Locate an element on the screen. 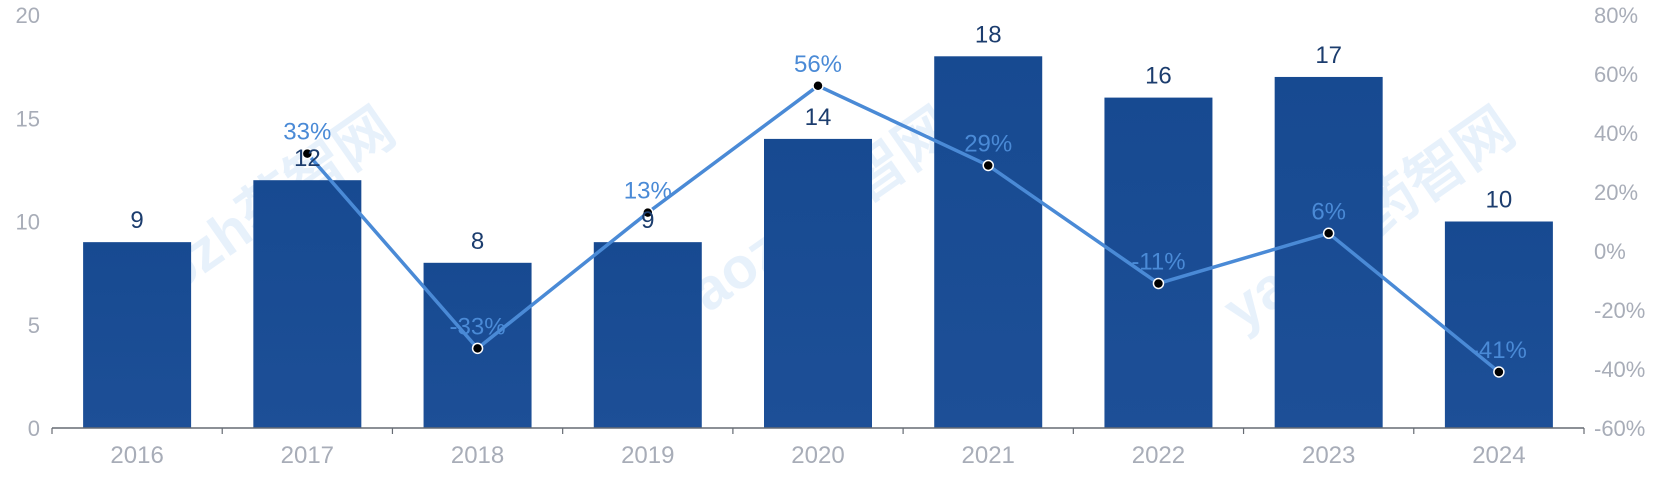 The height and width of the screenshot is (498, 1666). bar-value-label: 14 is located at coordinates (818, 117).